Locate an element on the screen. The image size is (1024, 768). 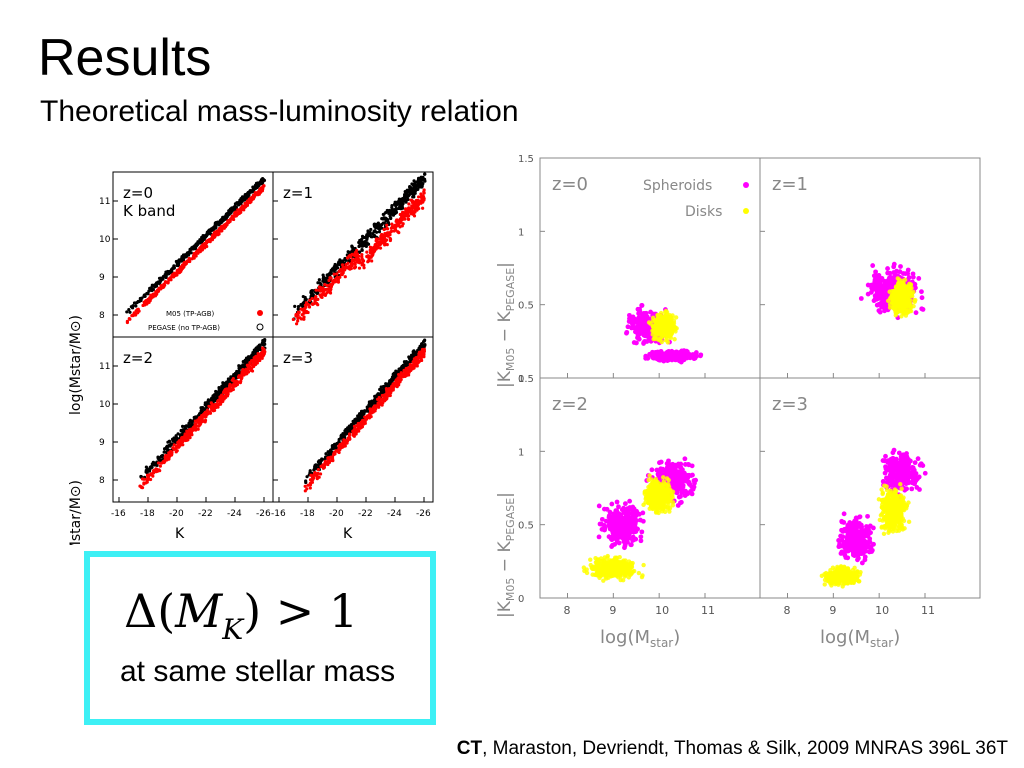
slide-subtitle: Theoretical mass-luminosity relation is located at coordinates (279, 111).